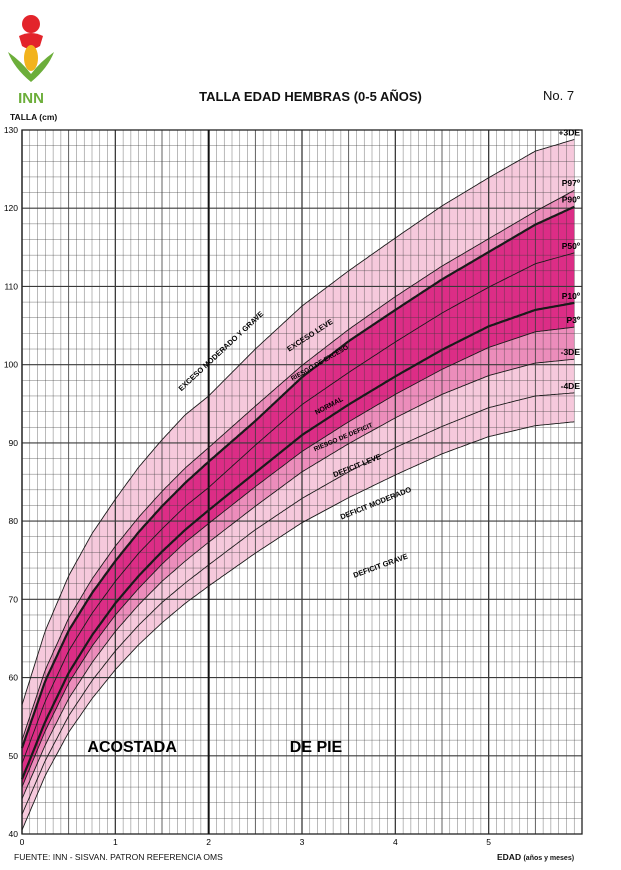 The width and height of the screenshot is (621, 870). Describe the element at coordinates (559, 95) in the screenshot. I see `chart-number: No. 7` at that location.